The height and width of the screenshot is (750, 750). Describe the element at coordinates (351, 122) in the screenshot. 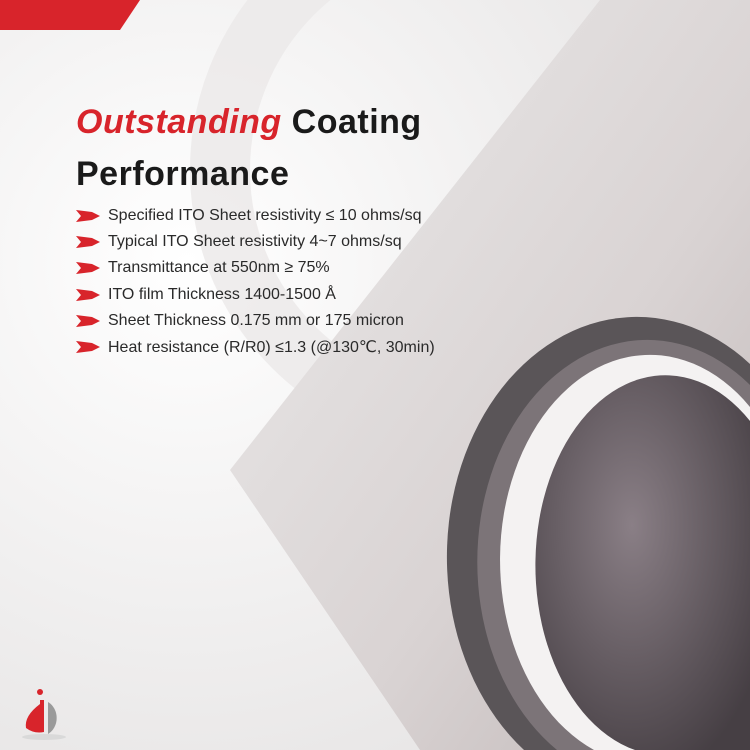

I see `title-rest: Coating` at that location.